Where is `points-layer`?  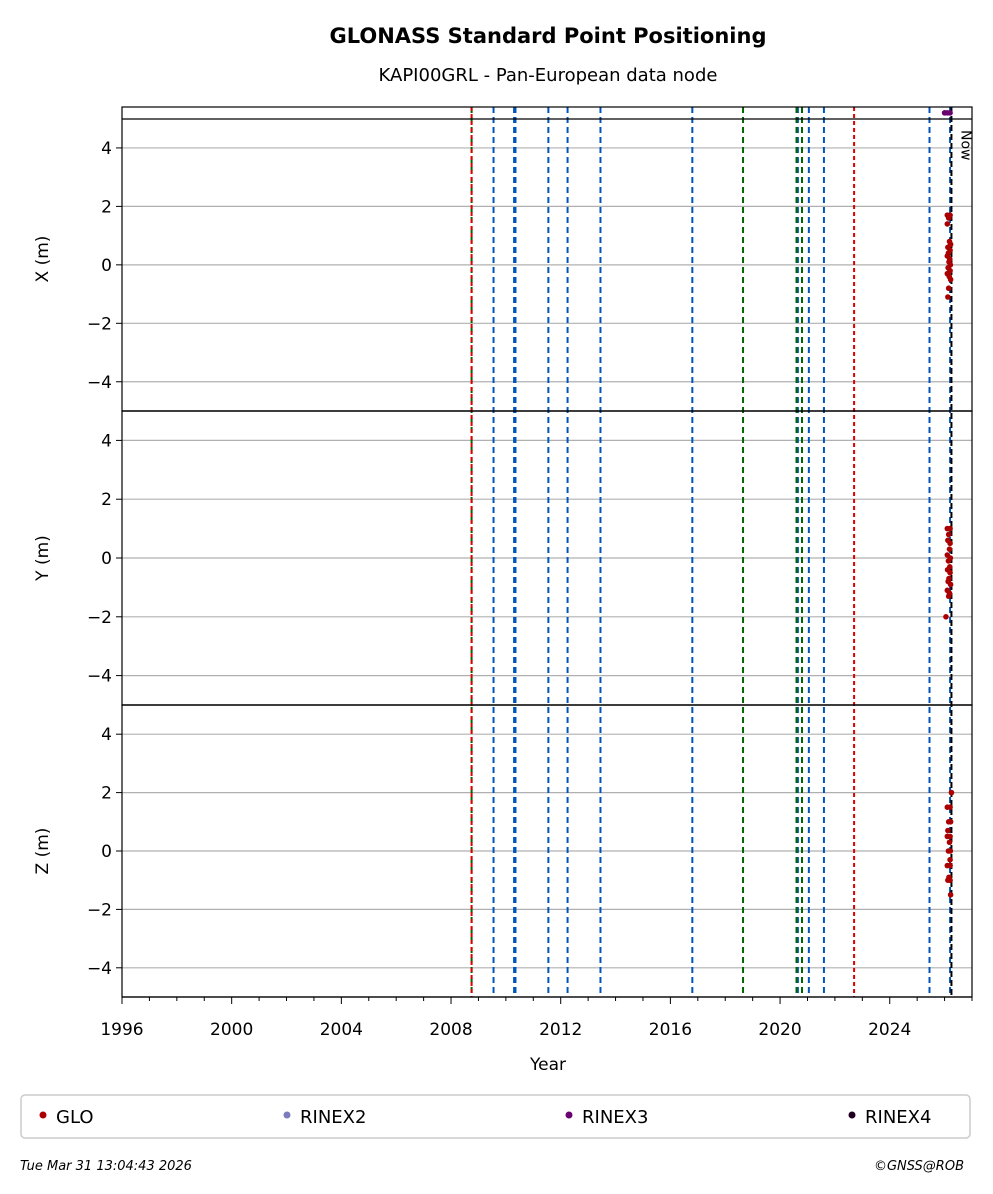 points-layer is located at coordinates (948, 504).